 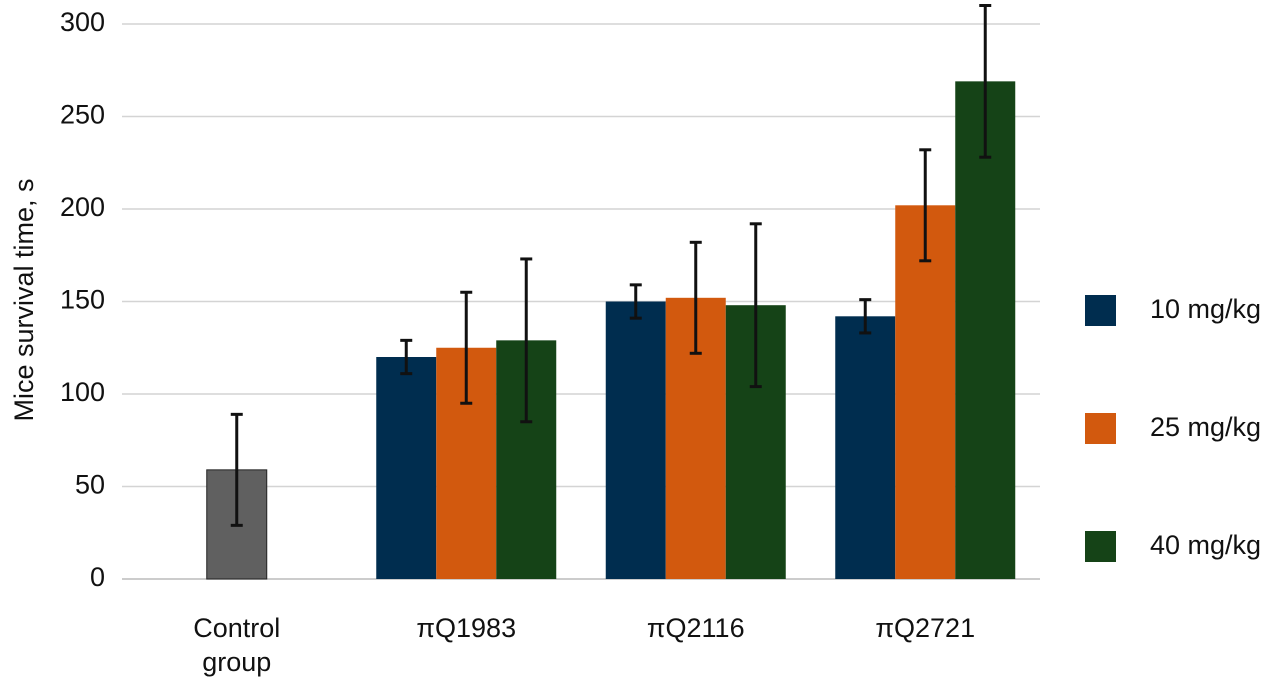 What do you see at coordinates (82, 22) in the screenshot?
I see `y-tick-label: 300` at bounding box center [82, 22].